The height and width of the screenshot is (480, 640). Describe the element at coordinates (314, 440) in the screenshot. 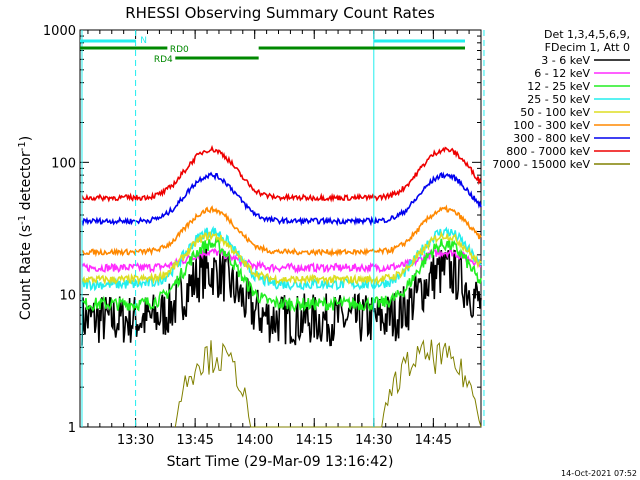

I see `x-tick-label: 14:15` at that location.